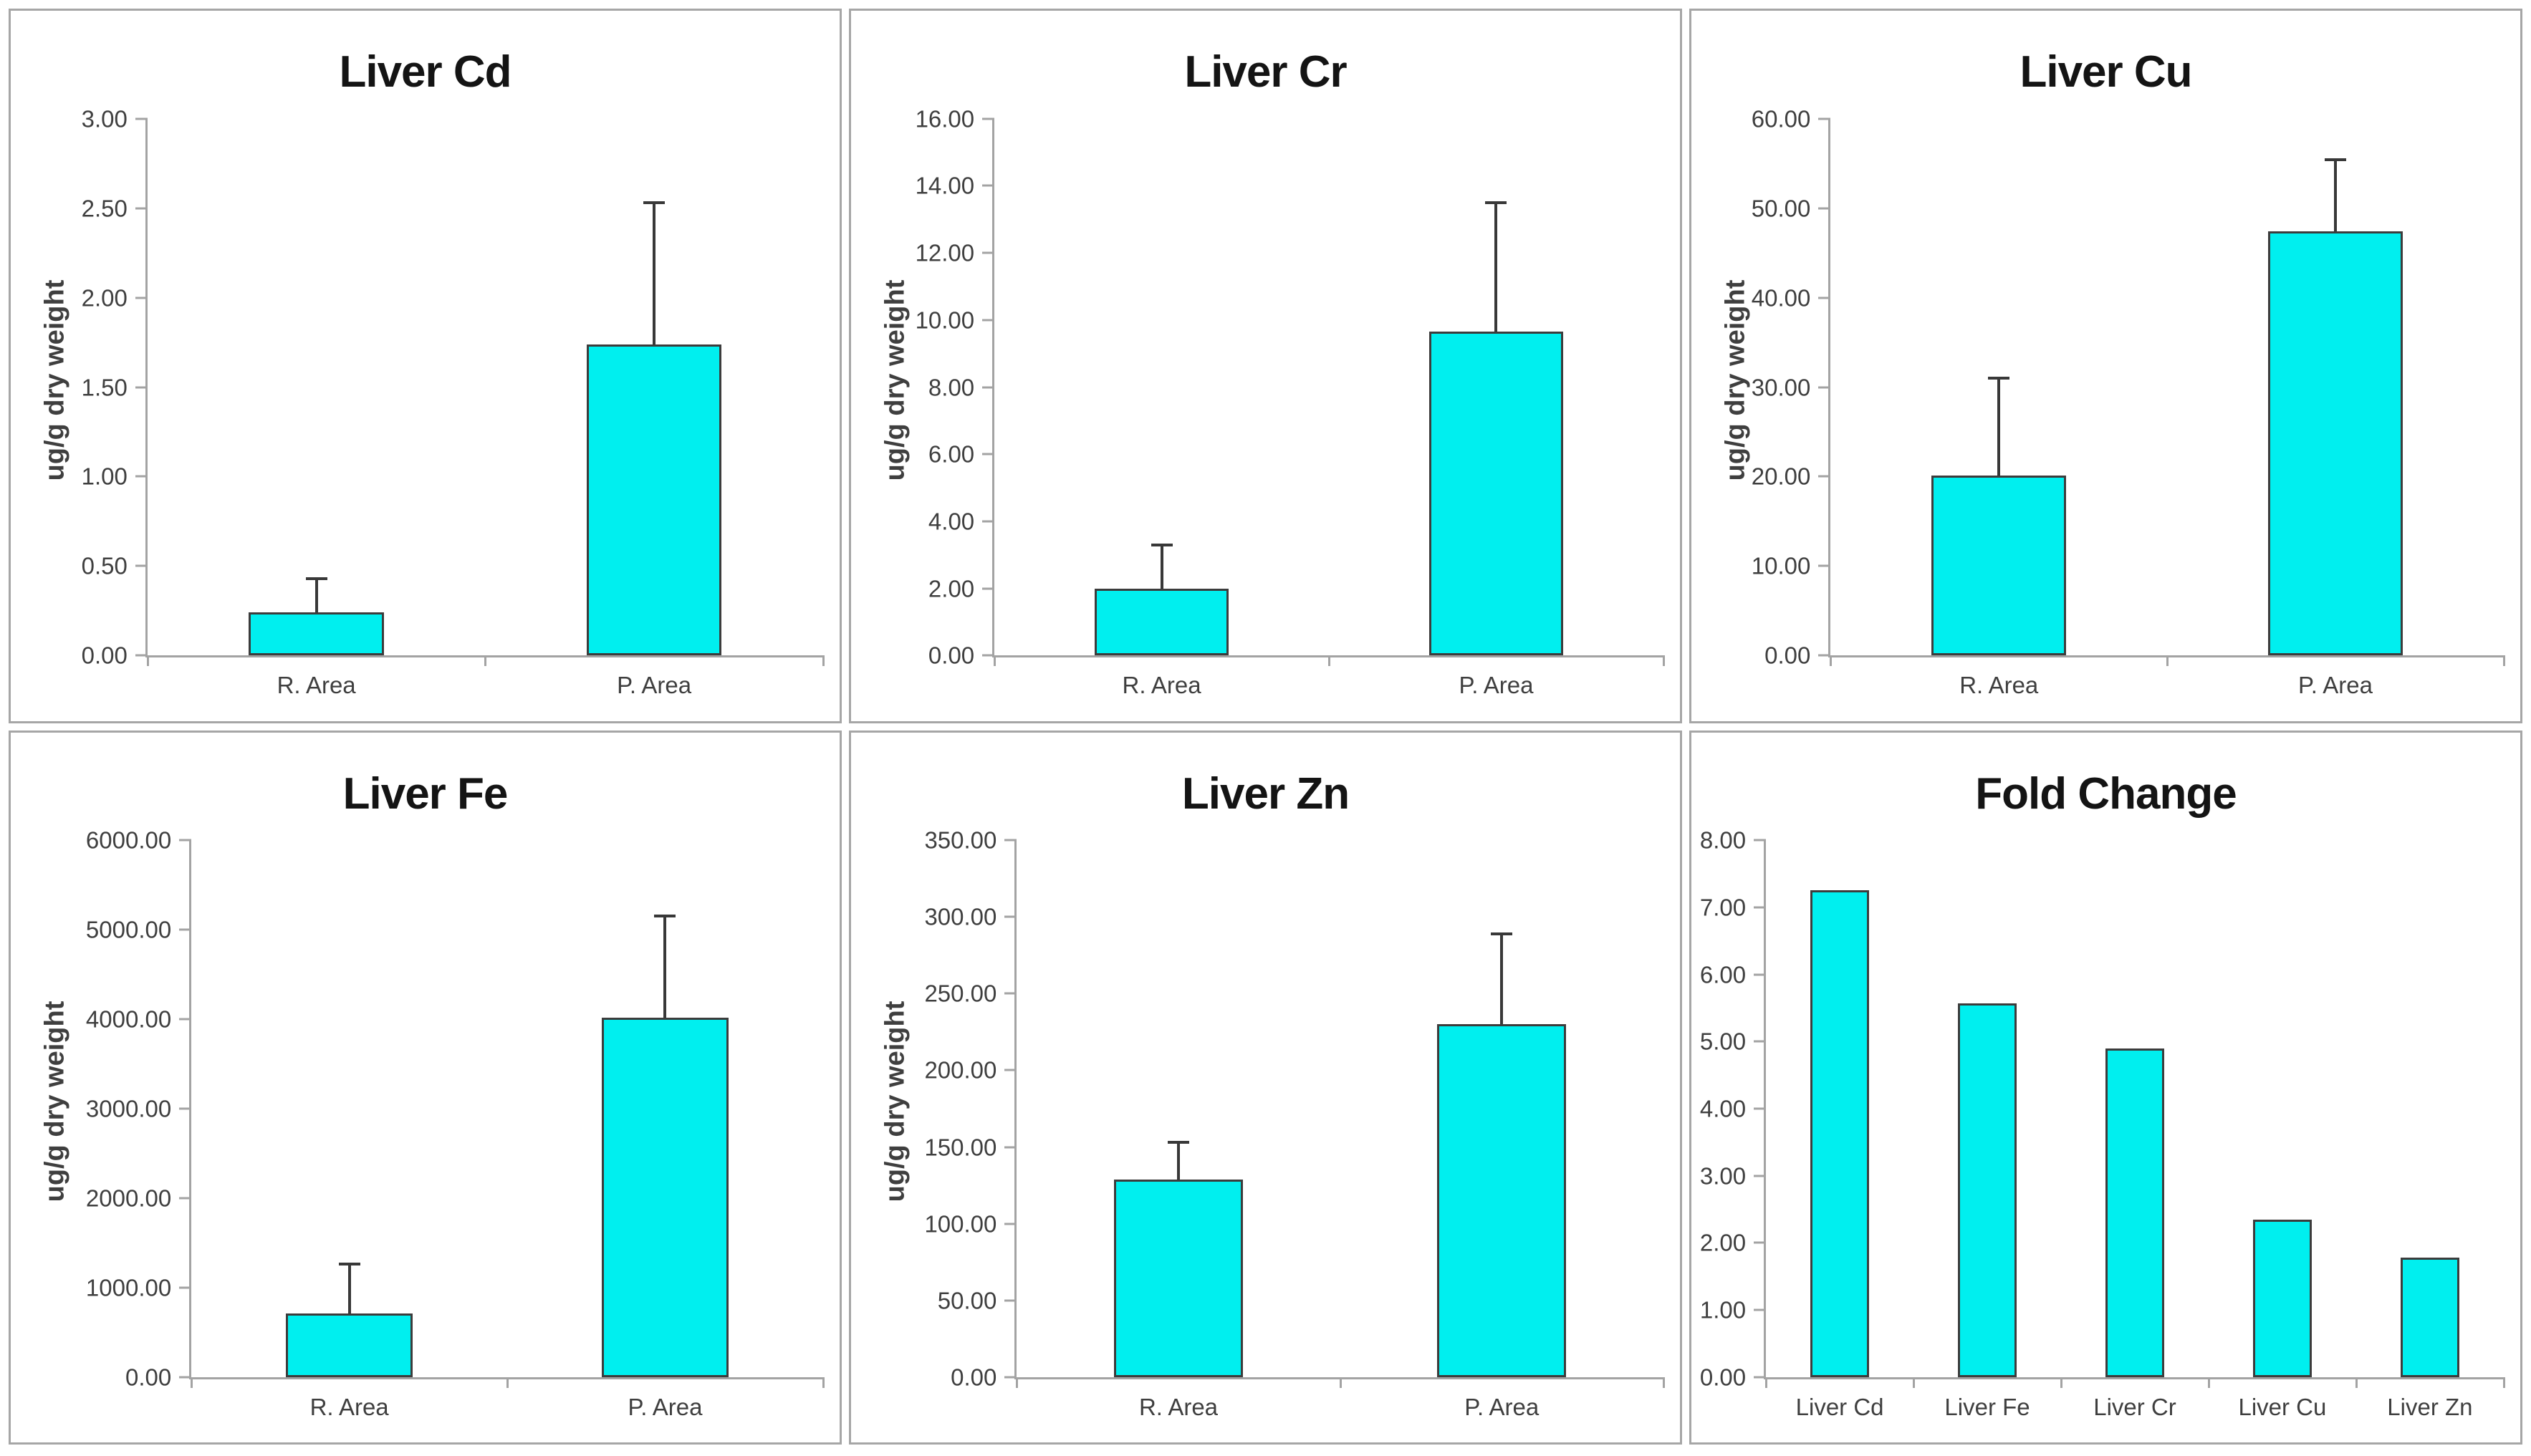 This screenshot has height=1456, width=2531. Describe the element at coordinates (960, 840) in the screenshot. I see `y-tick-label: 350.00` at that location.